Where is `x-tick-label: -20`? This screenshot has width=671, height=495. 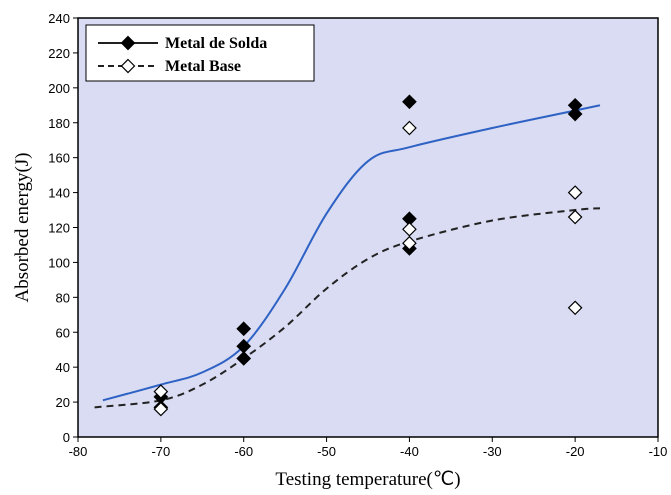 x-tick-label: -20 is located at coordinates (575, 451).